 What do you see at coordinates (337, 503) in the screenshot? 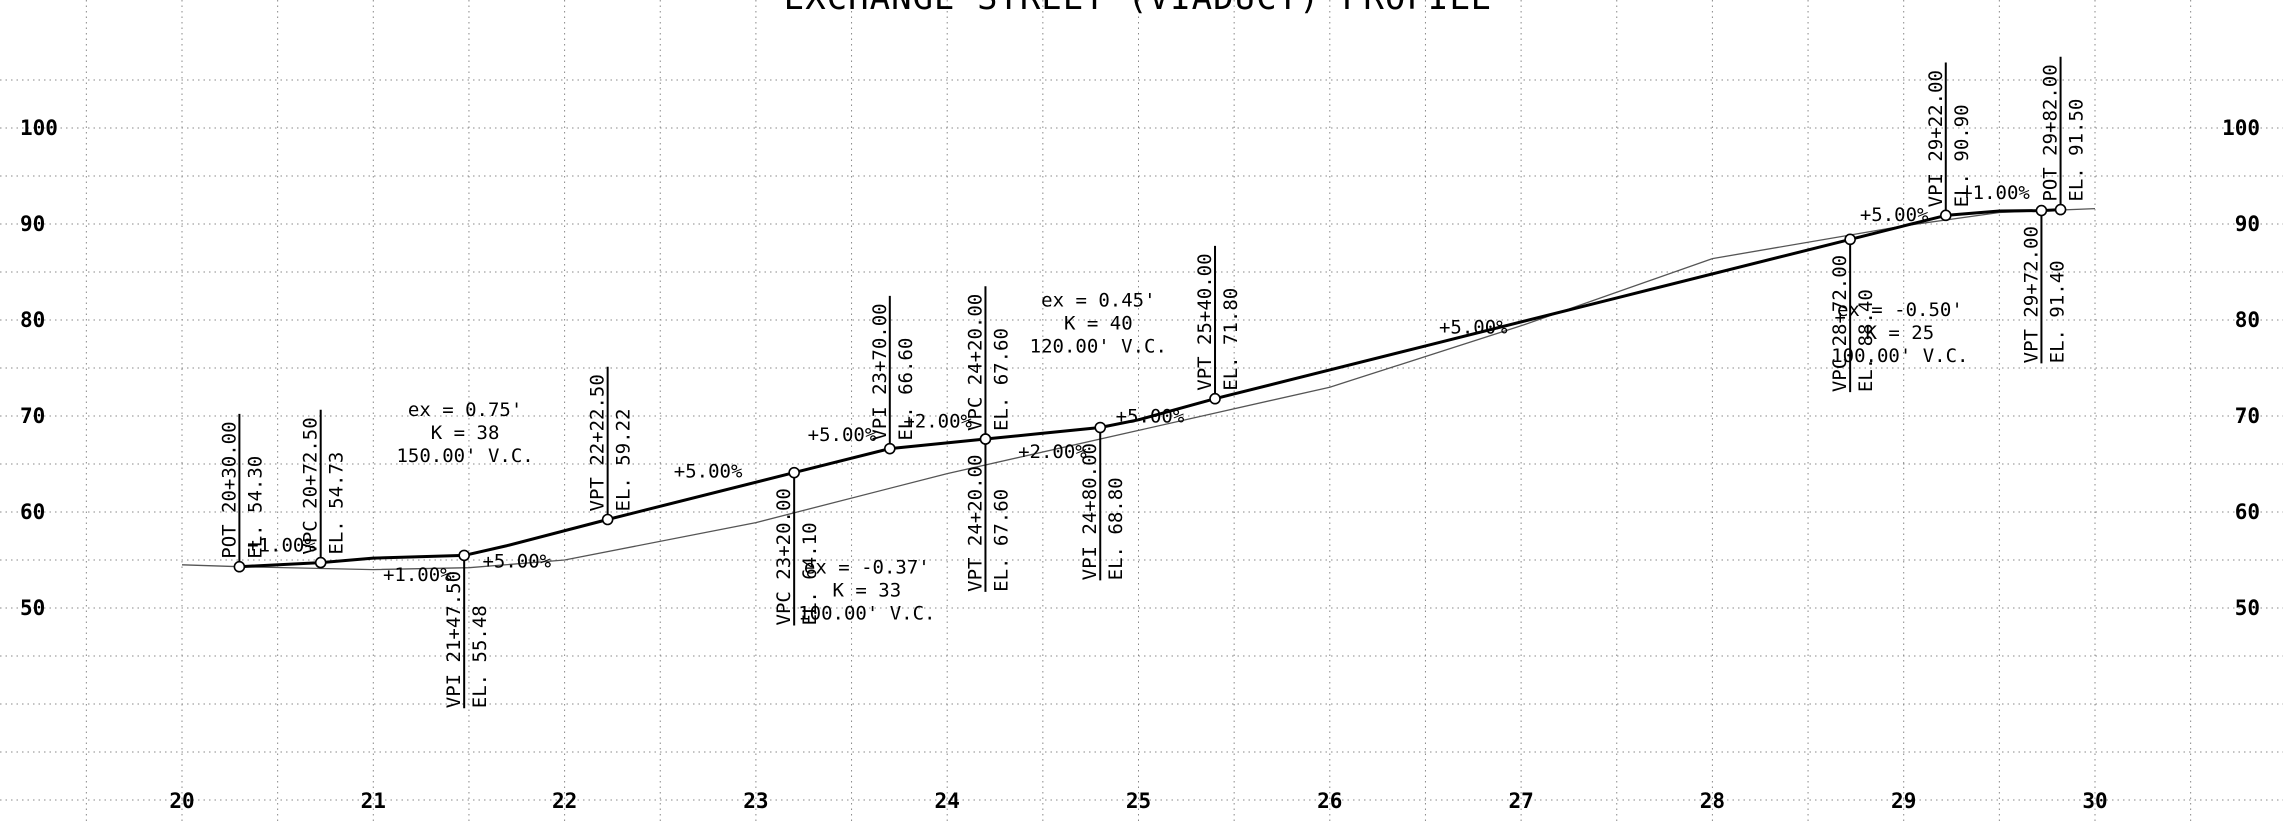
I see `elevation-label: EL. 54.73` at bounding box center [337, 503].